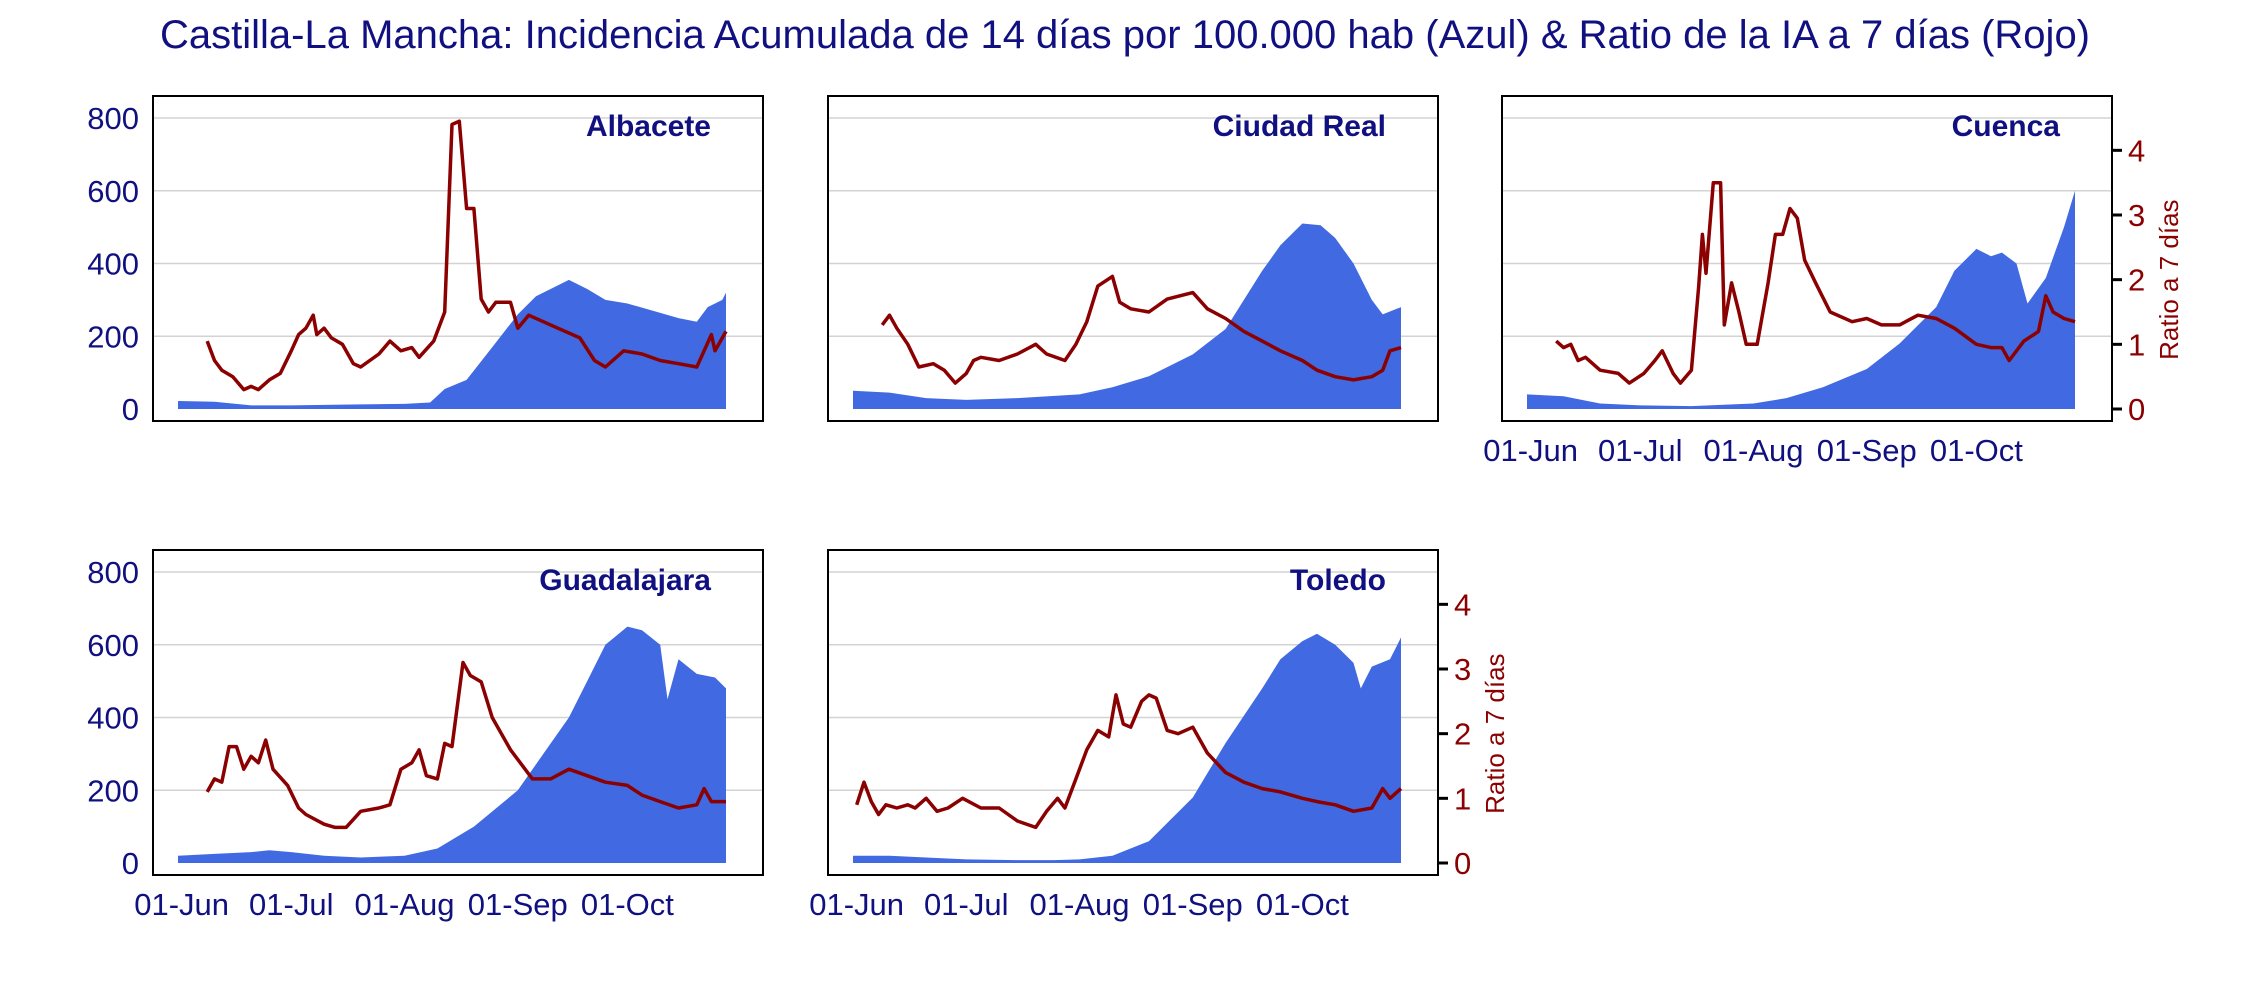 Image resolution: width=2250 pixels, height=1000 pixels. I want to click on panel-ciudad-real: Ciudad Real, so click(1133, 258).